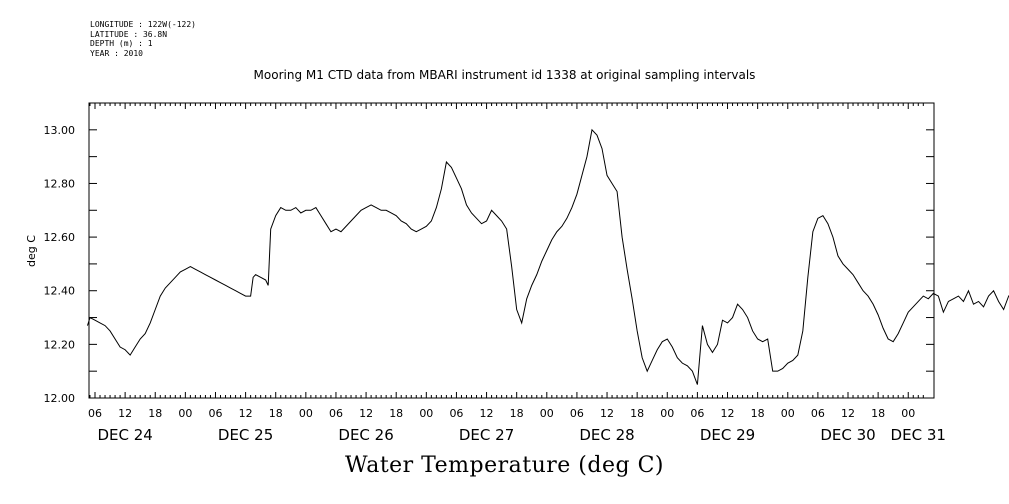 This screenshot has height=504, width=1009. I want to click on x-day-label: DEC 27, so click(486, 435).